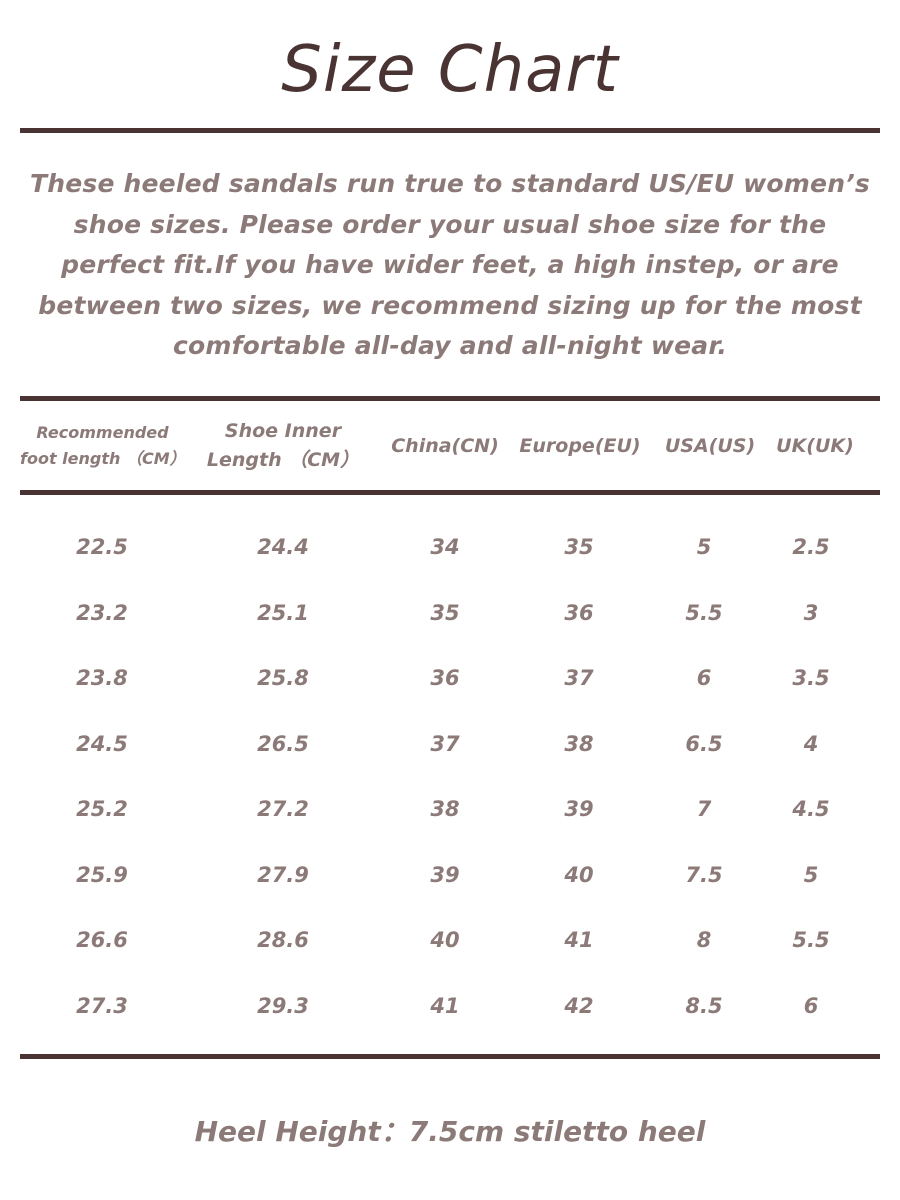 The image size is (900, 1200). What do you see at coordinates (445, 743) in the screenshot?
I see `cn-size-cell: 37` at bounding box center [445, 743].